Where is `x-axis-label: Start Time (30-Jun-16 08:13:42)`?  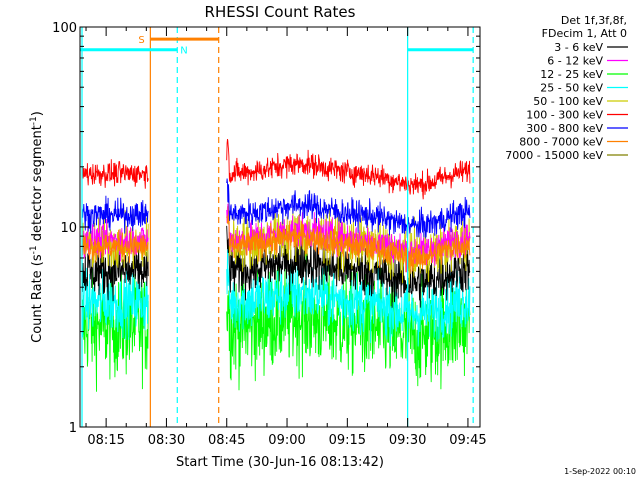
x-axis-label: Start Time (30-Jun-16 08:13:42) is located at coordinates (280, 462).